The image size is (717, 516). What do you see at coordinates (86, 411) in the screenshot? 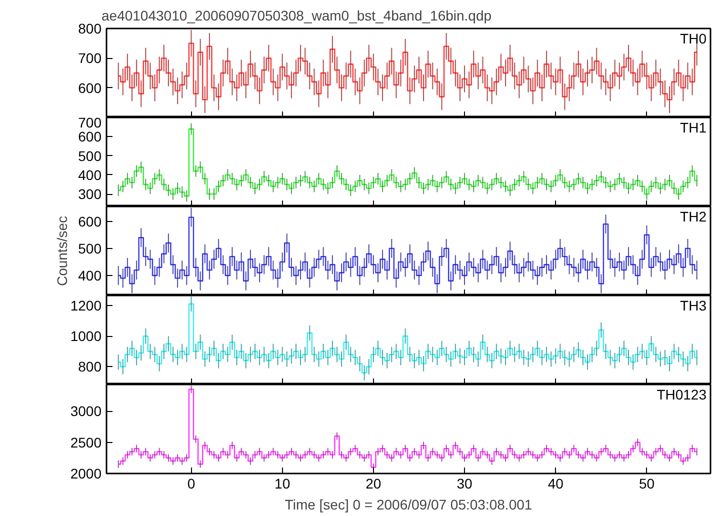
I see `y-tick-label: 3000` at bounding box center [86, 411].